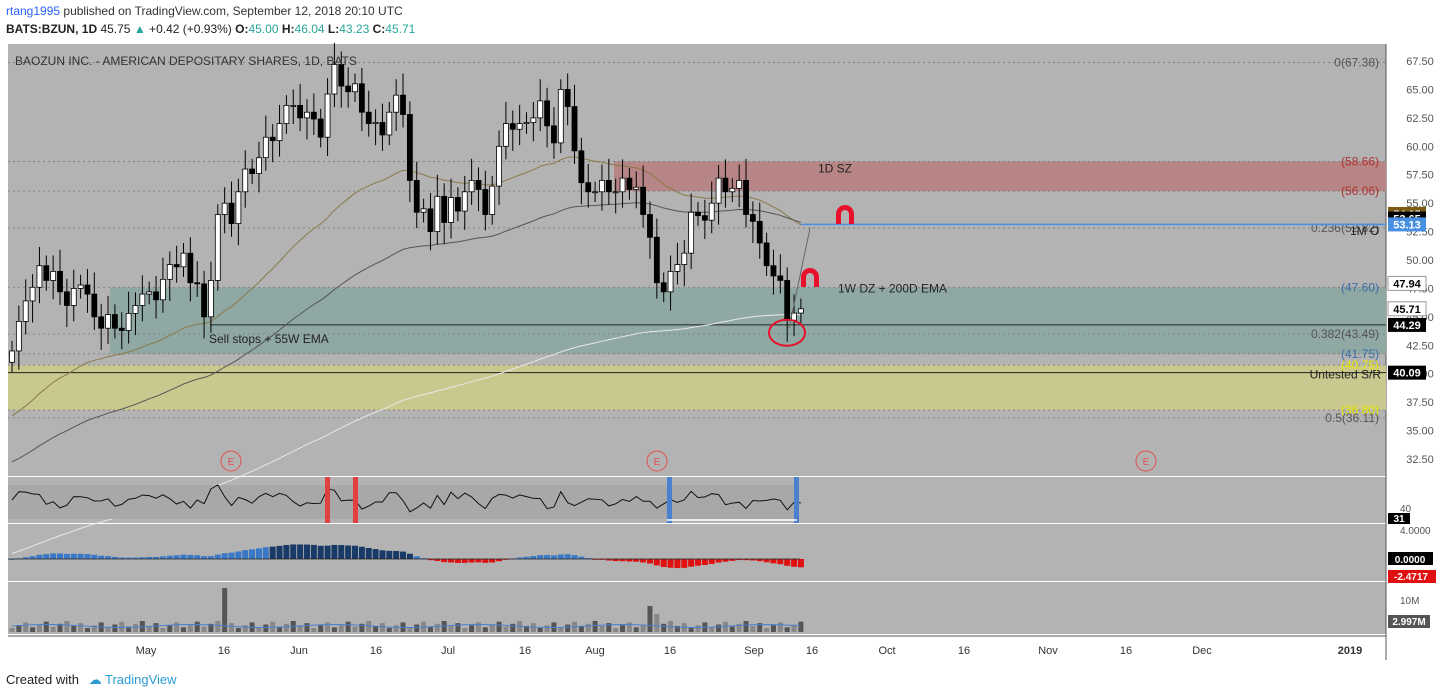  Describe the element at coordinates (1407, 326) in the screenshot. I see `price-badge-label: 44.29` at that location.